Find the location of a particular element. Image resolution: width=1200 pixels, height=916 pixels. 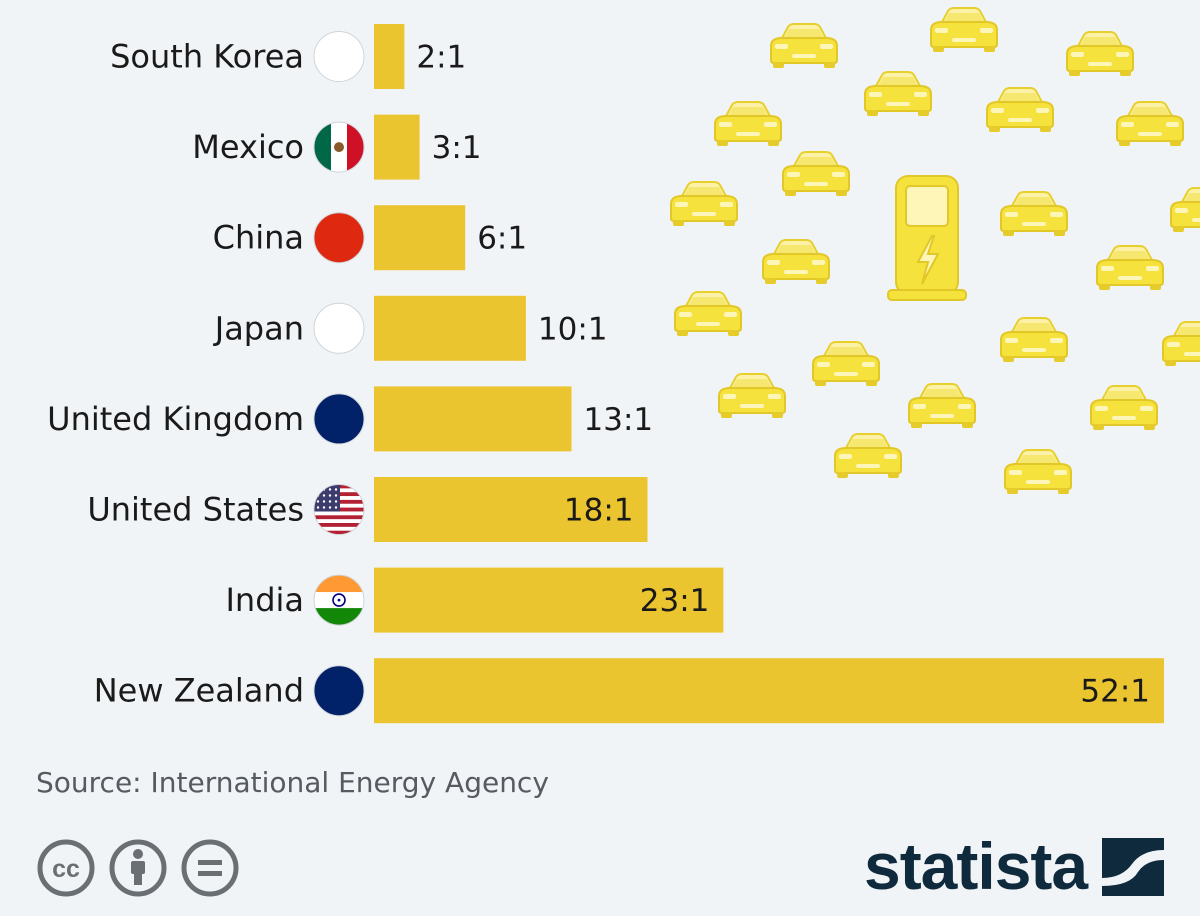

india-flag-icon is located at coordinates (339, 600).